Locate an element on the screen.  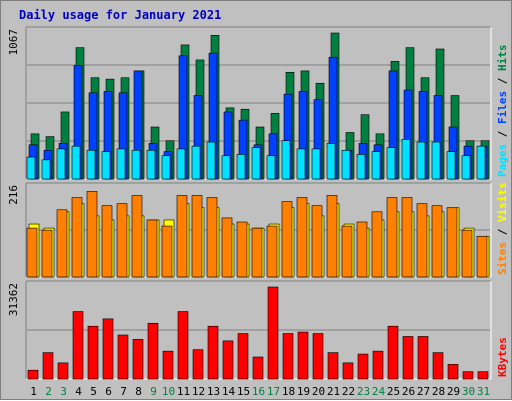
x-tick-label: 11 is located at coordinates (183, 391).